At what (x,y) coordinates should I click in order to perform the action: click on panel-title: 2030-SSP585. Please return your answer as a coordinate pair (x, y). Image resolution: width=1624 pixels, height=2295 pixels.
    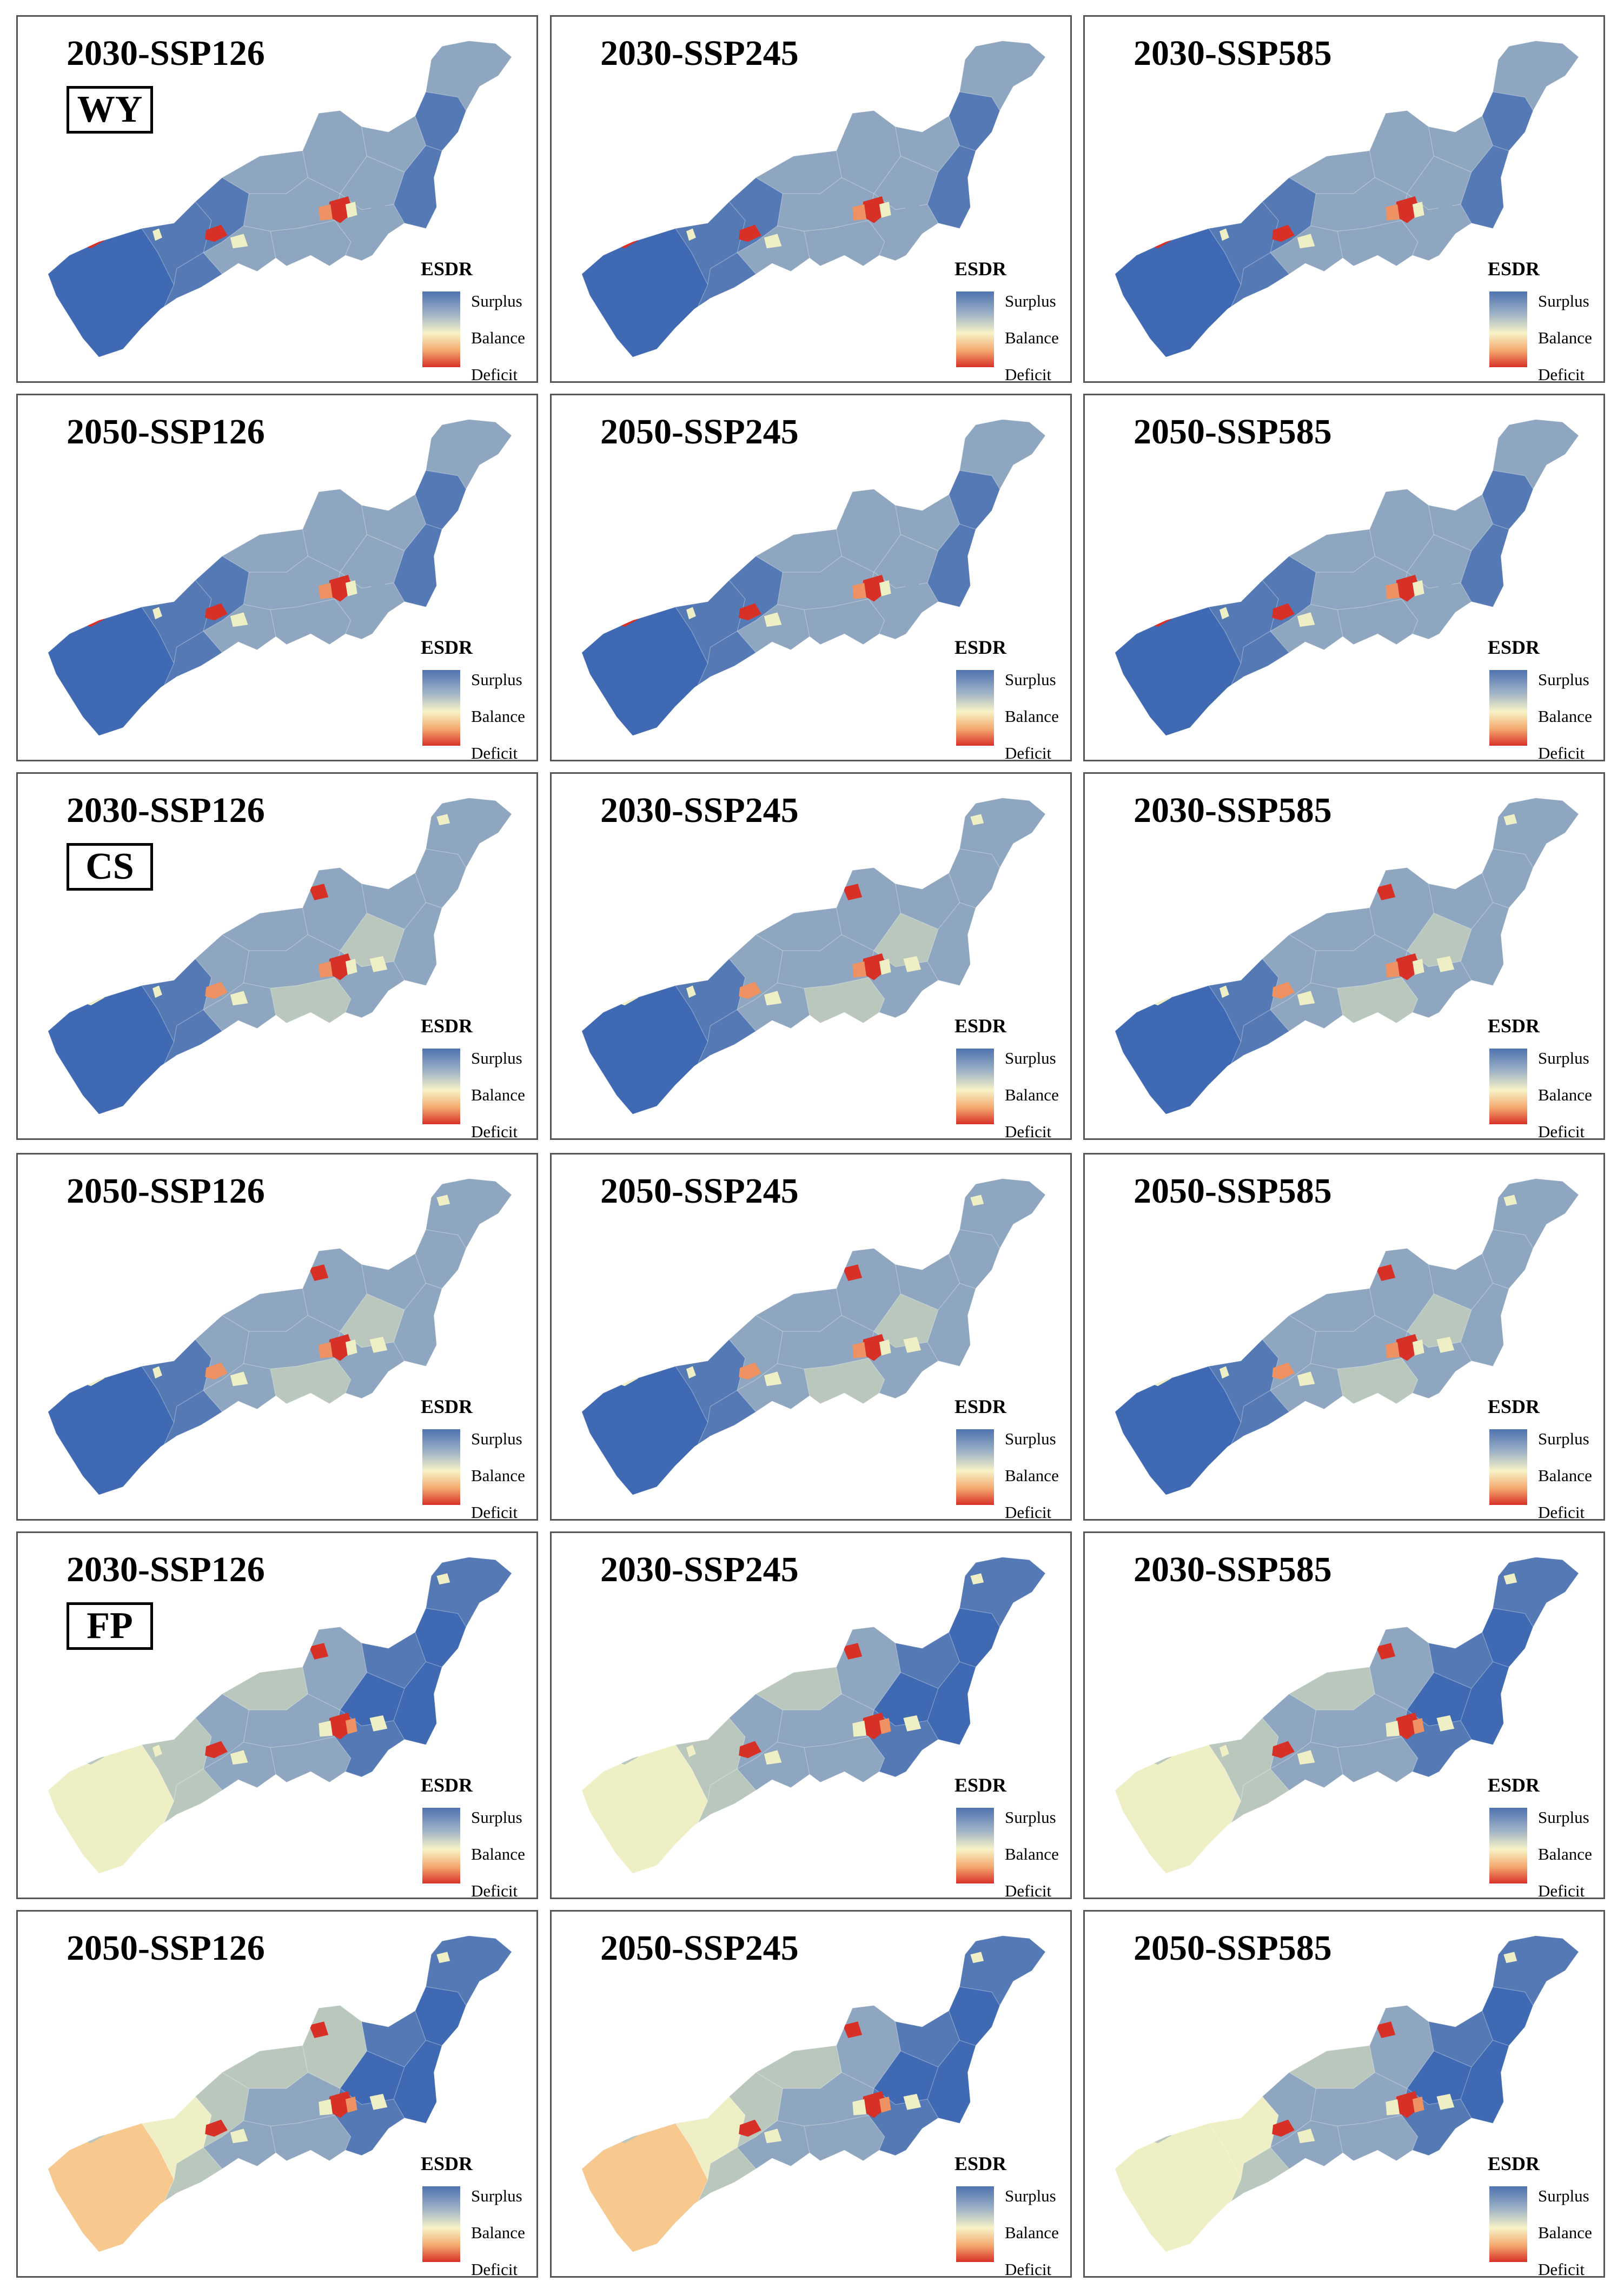
    Looking at the image, I should click on (1233, 1569).